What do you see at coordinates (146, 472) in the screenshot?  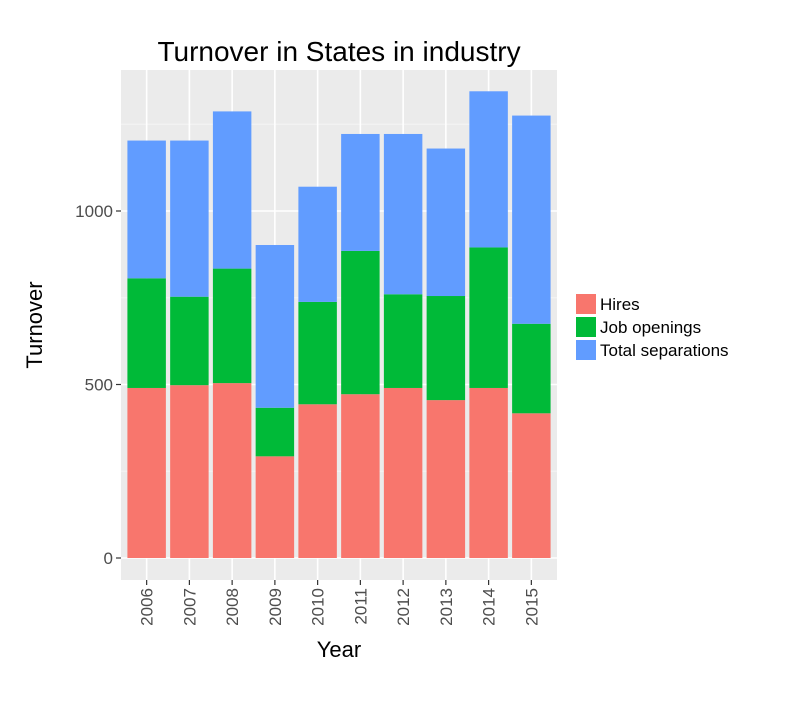 I see `bar-hires-2006` at bounding box center [146, 472].